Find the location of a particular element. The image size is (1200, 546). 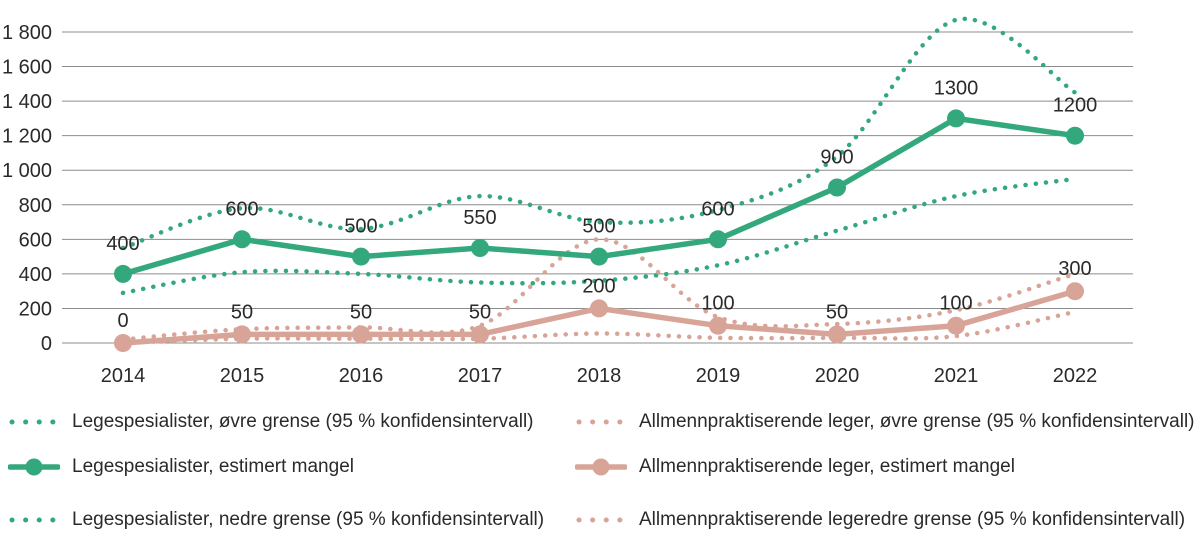

markers-allmennpraktiserende-leger-estimert-mangel is located at coordinates (599, 317).